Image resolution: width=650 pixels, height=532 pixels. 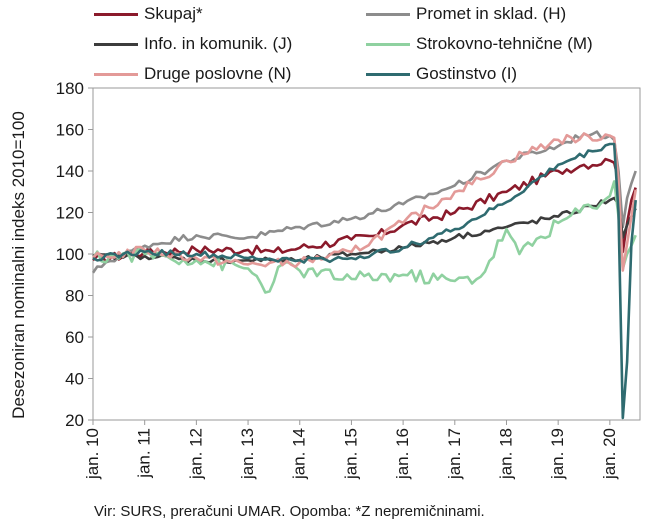 What do you see at coordinates (116, 14) in the screenshot?
I see `legend-swatch-skupaj` at bounding box center [116, 14].